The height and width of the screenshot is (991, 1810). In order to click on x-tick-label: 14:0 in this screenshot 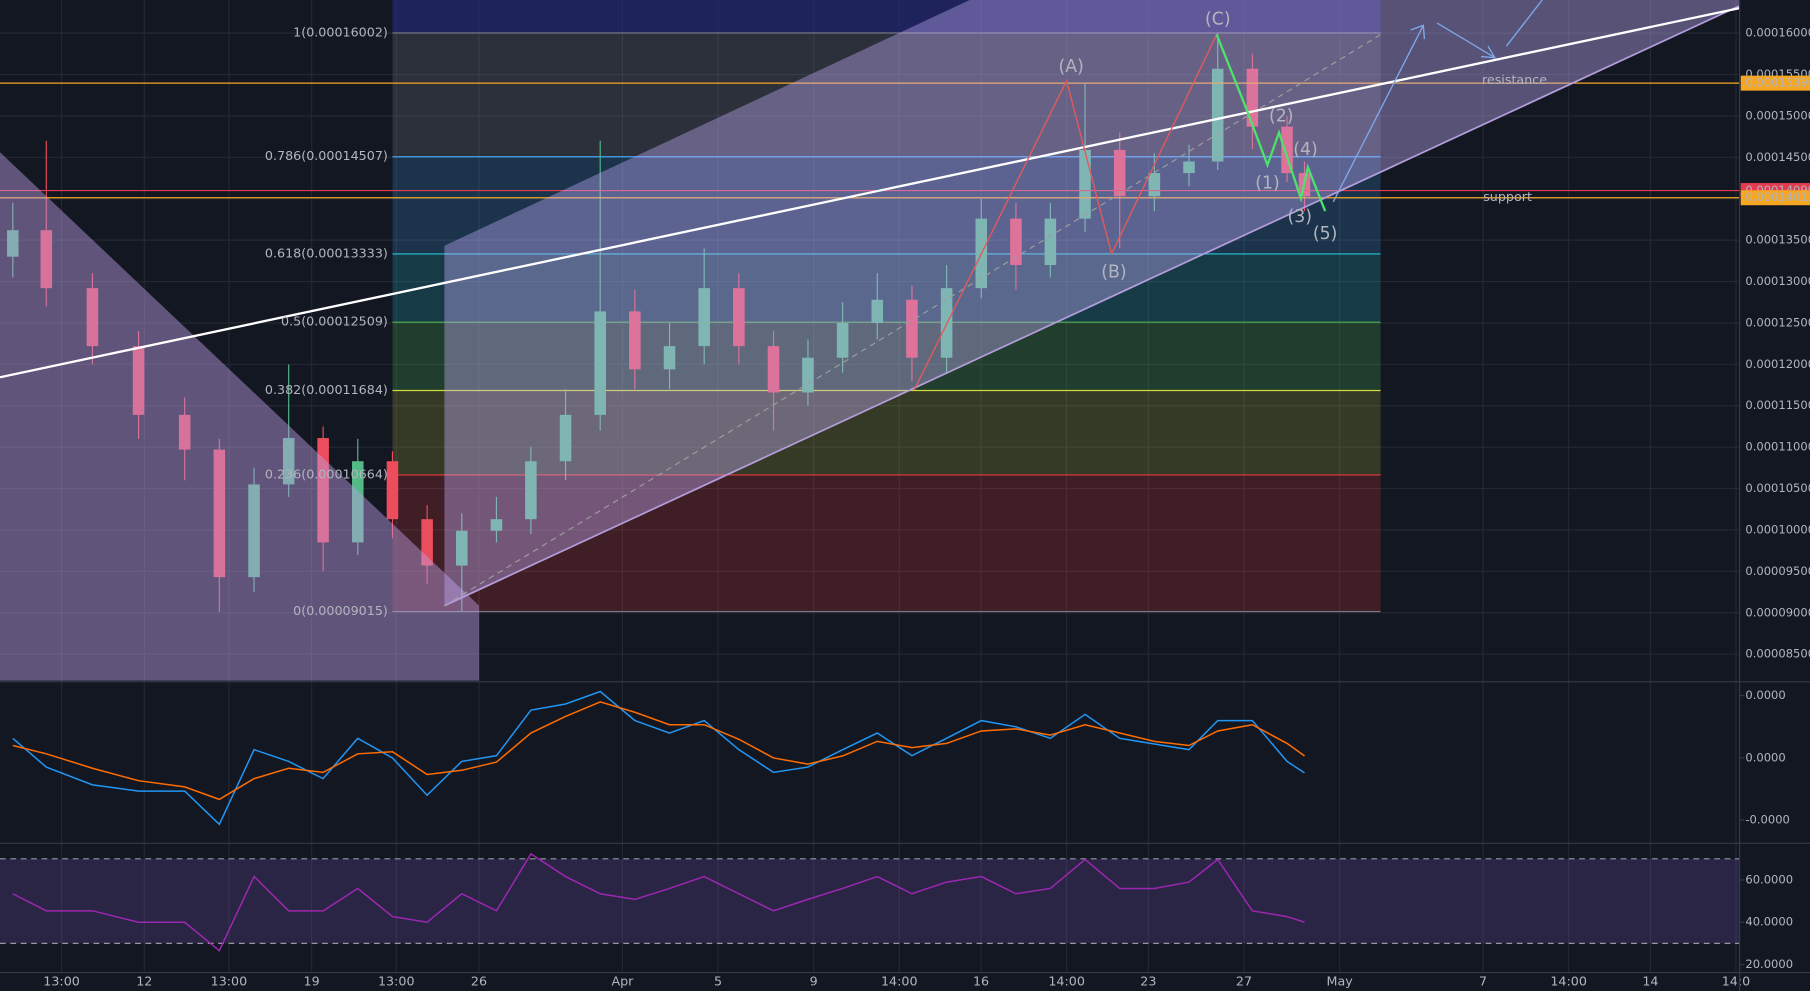, I will do `click(1736, 980)`.